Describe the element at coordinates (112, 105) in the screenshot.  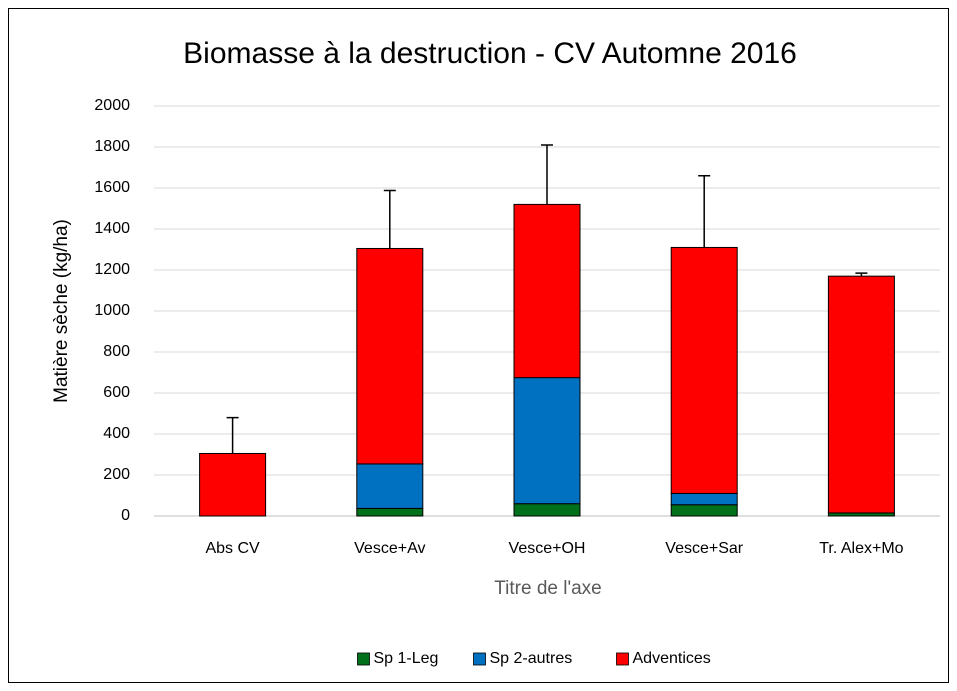
I see `y-tick-label: 2000` at that location.